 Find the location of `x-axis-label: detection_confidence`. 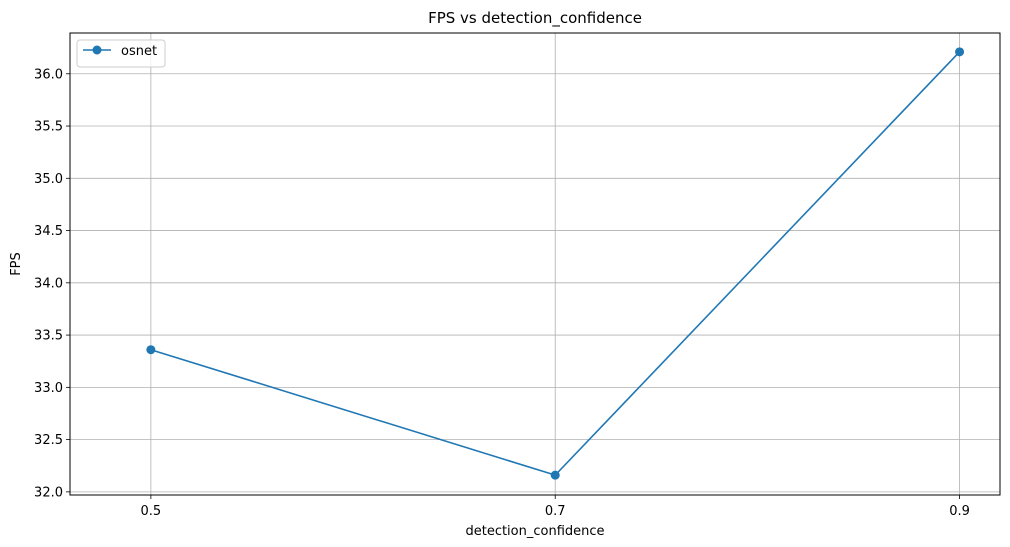

x-axis-label: detection_confidence is located at coordinates (534, 531).